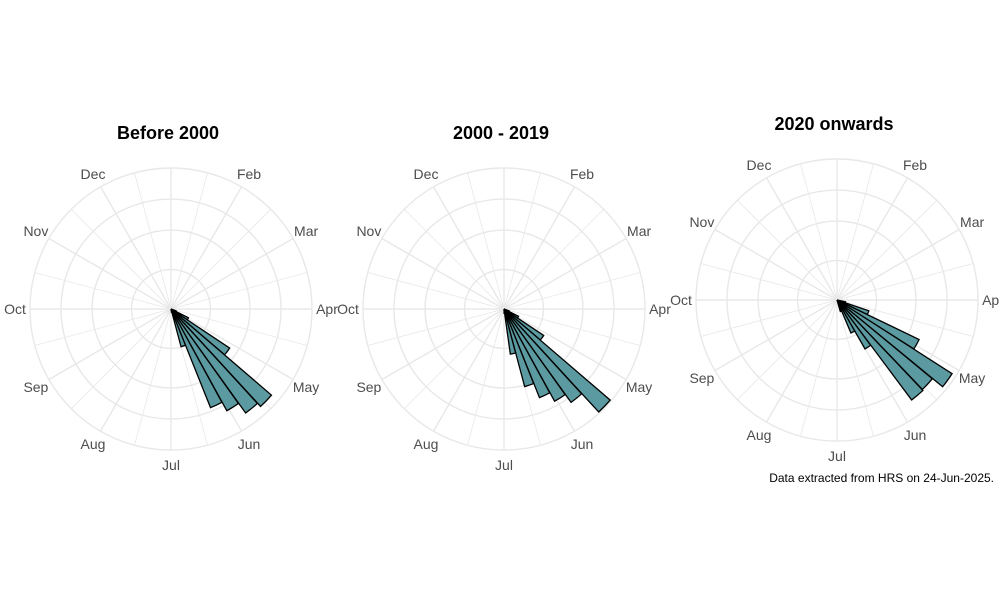  What do you see at coordinates (168, 133) in the screenshot?
I see `panel-title: Before 2000` at bounding box center [168, 133].